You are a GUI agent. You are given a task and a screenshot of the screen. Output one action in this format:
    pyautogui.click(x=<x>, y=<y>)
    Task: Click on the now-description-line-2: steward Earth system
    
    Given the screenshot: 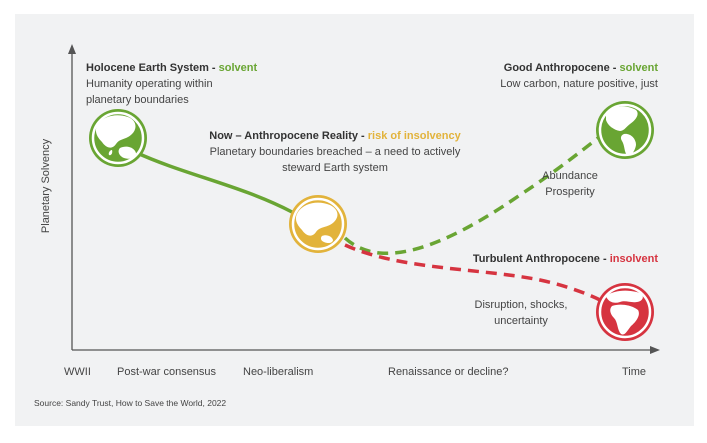 What is the action you would take?
    pyautogui.click(x=335, y=168)
    